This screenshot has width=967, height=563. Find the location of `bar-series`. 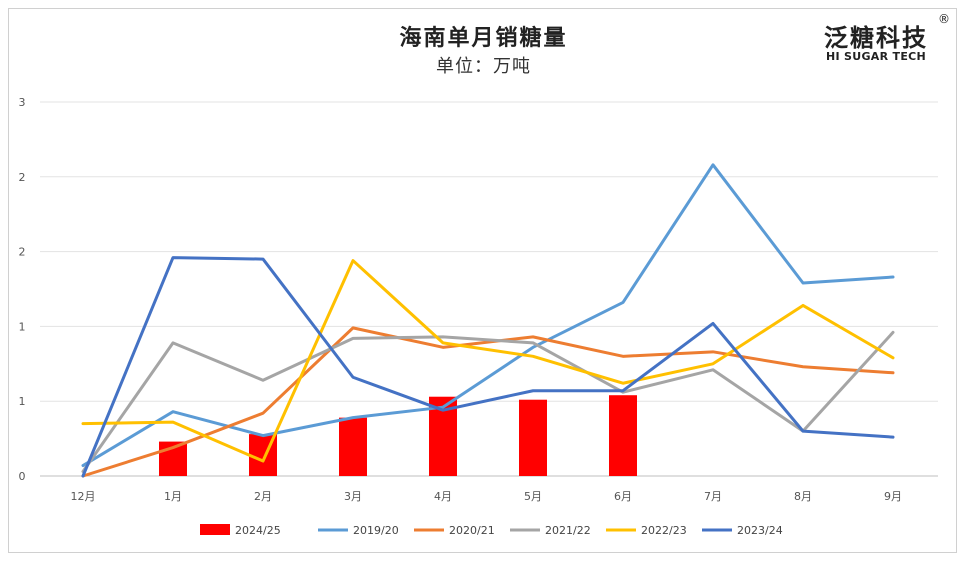

bar-series is located at coordinates (398, 435).